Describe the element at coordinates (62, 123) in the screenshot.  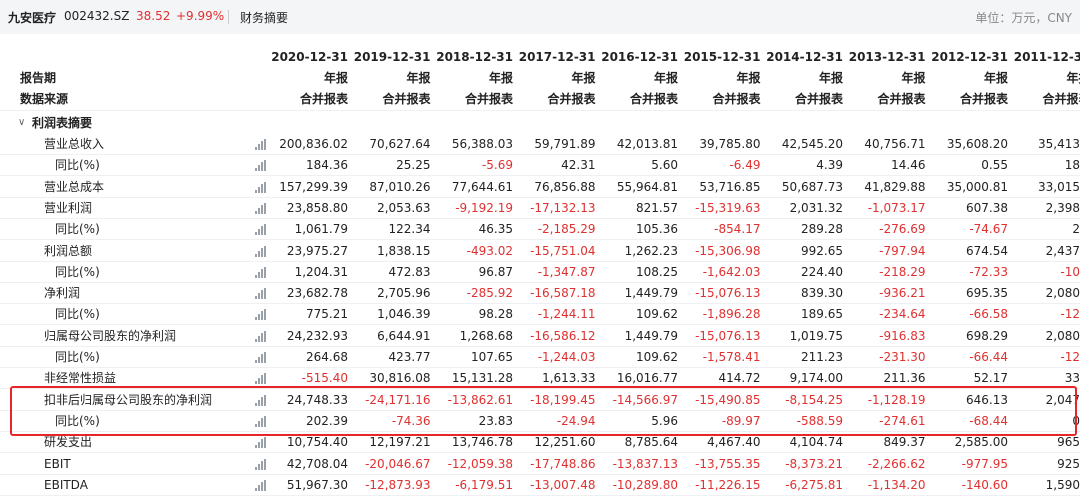
I see `section-label: 利润表摘要` at that location.